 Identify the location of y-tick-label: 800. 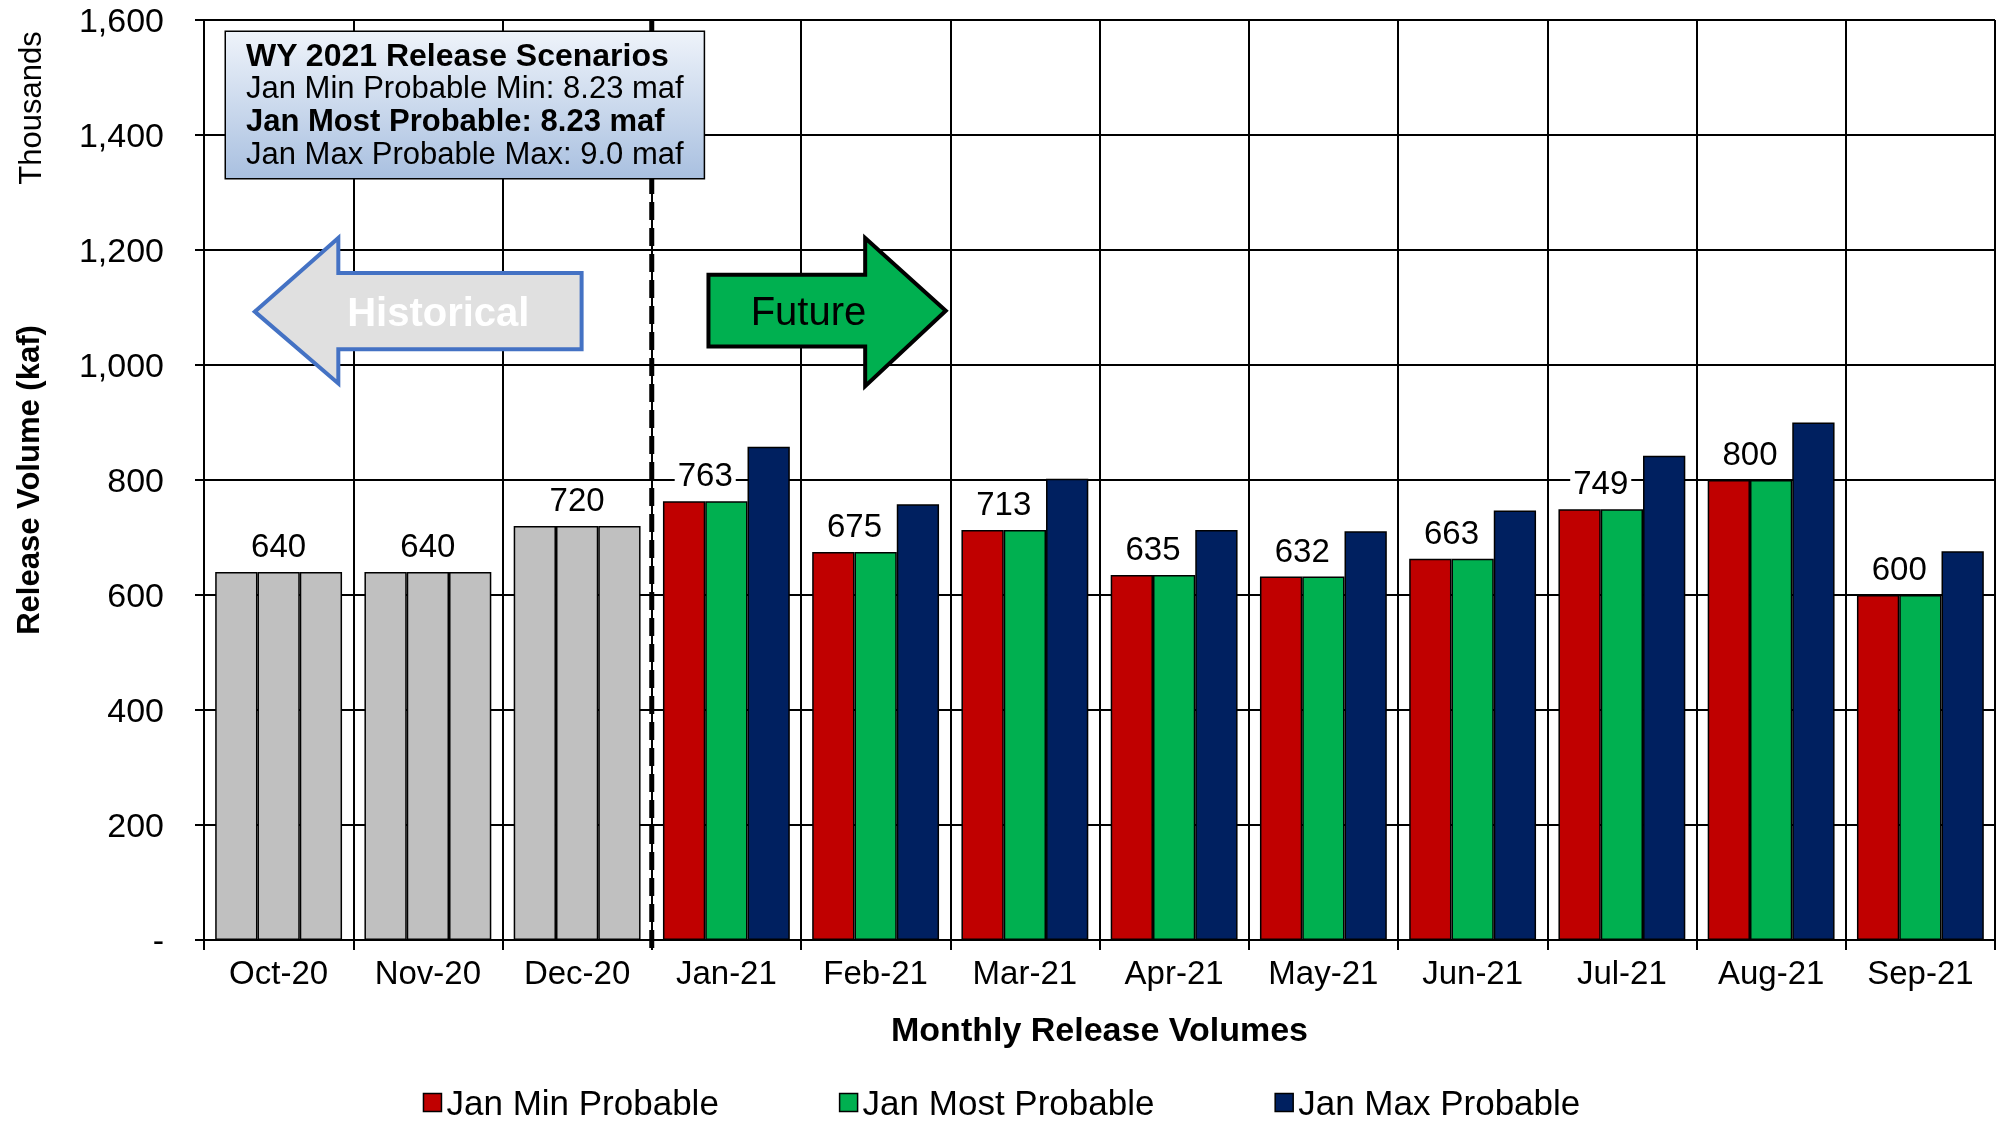
(135, 480).